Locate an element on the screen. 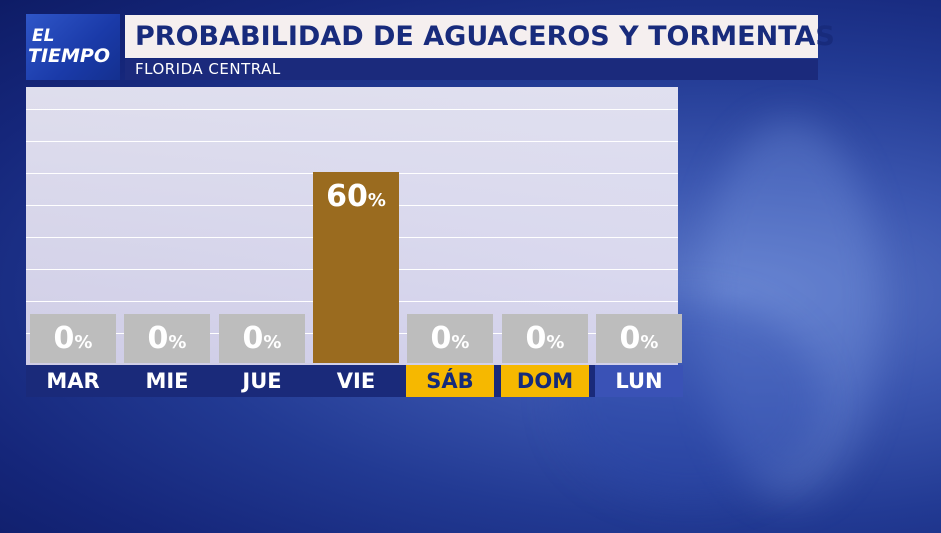  el-tiempo-logo: EL TIEMPO is located at coordinates (73, 47).